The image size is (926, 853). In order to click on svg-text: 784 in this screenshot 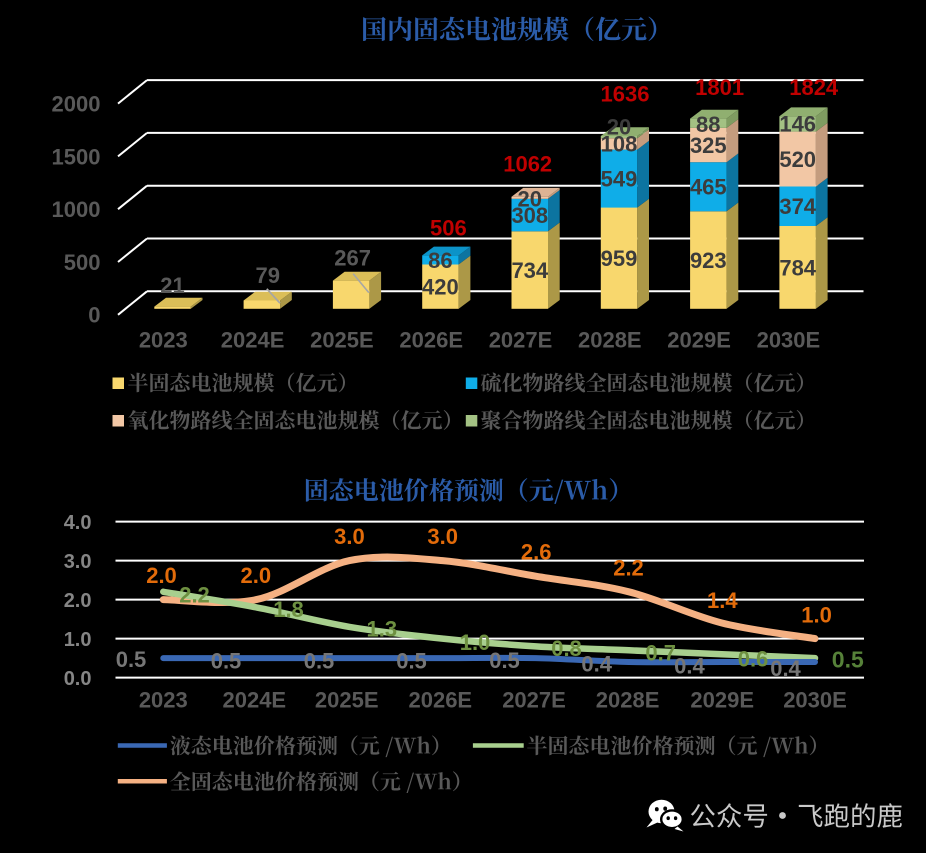, I will do `click(797, 267)`.